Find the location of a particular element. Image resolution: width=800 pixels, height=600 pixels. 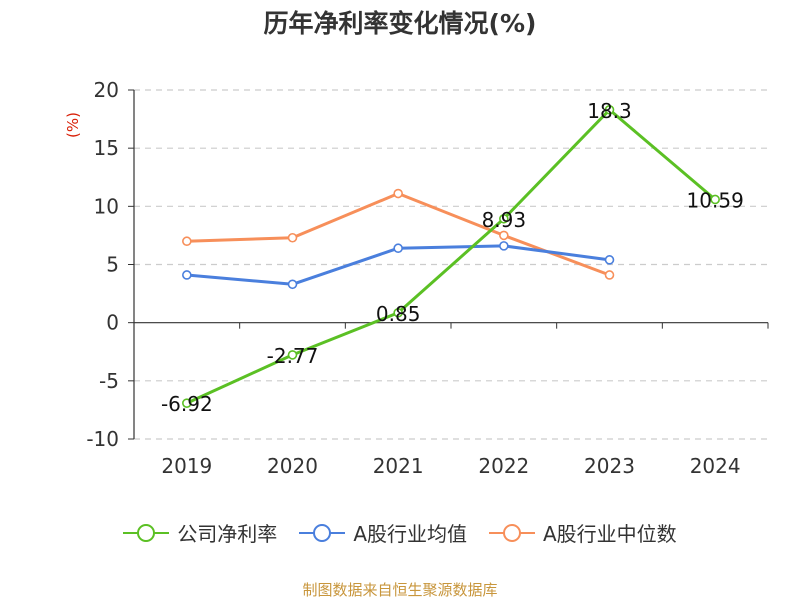

legend-item-company: 公司净利率 is located at coordinates (200, 532).